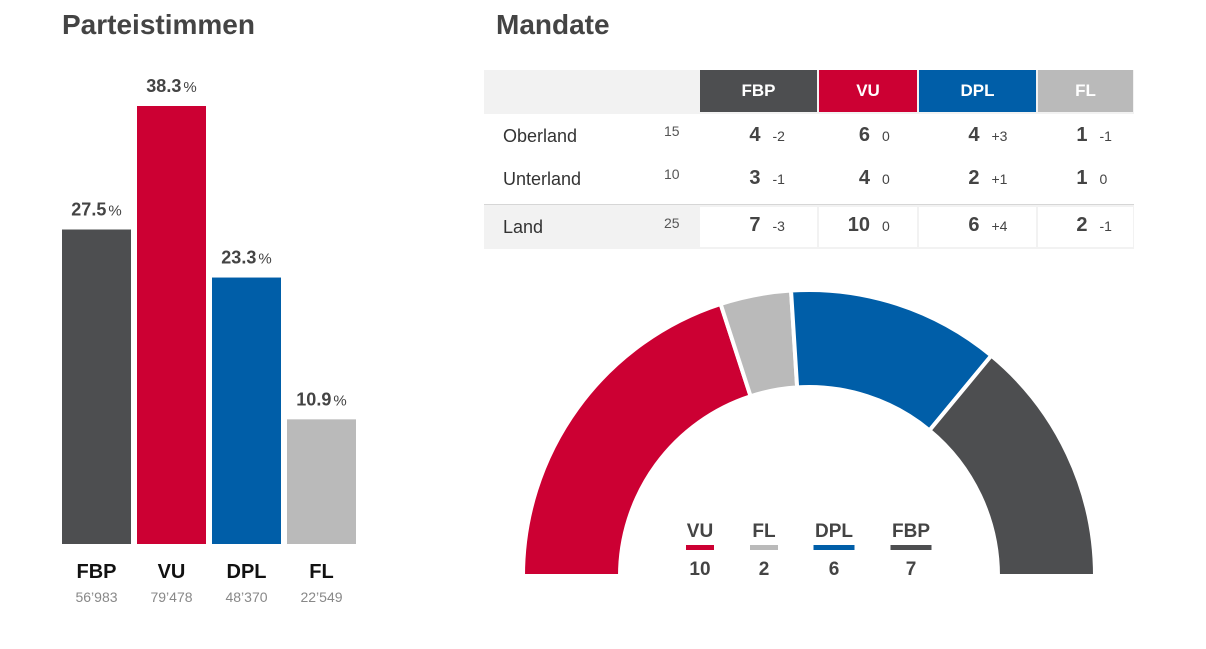 The width and height of the screenshot is (1206, 649). I want to click on header-dpl: DPL, so click(977, 91).